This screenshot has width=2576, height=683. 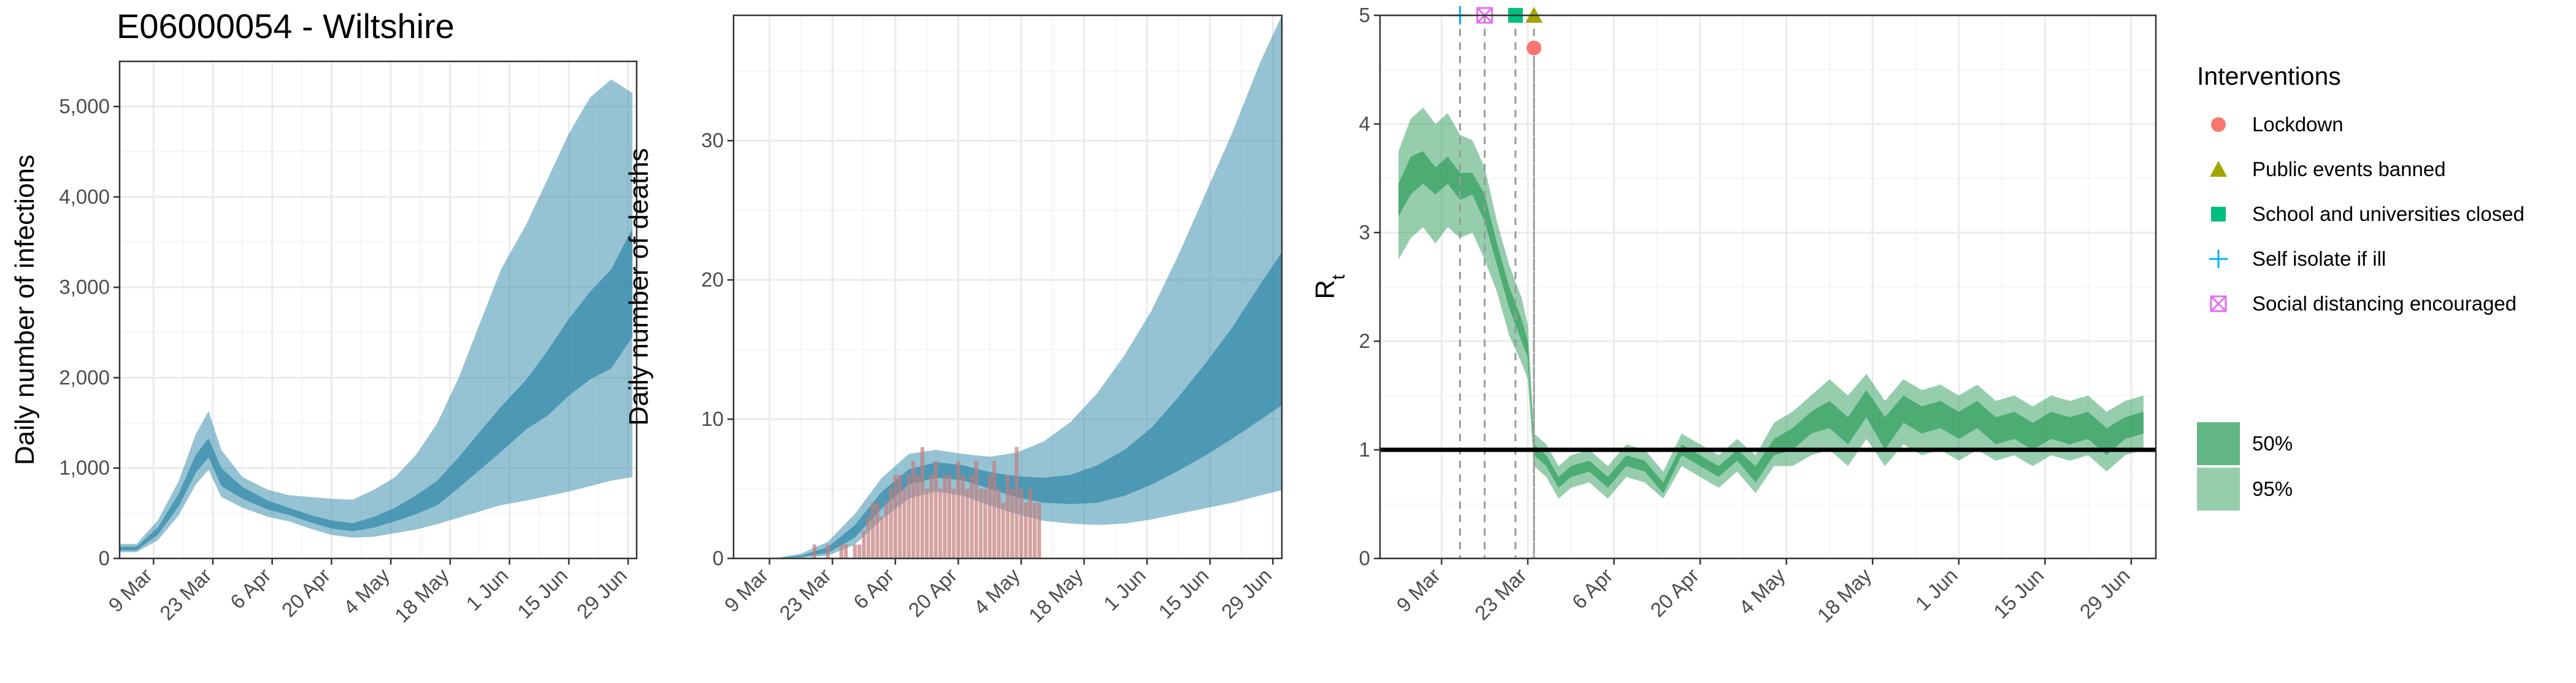 What do you see at coordinates (712, 279) in the screenshot?
I see `y-tick-label: 20` at bounding box center [712, 279].